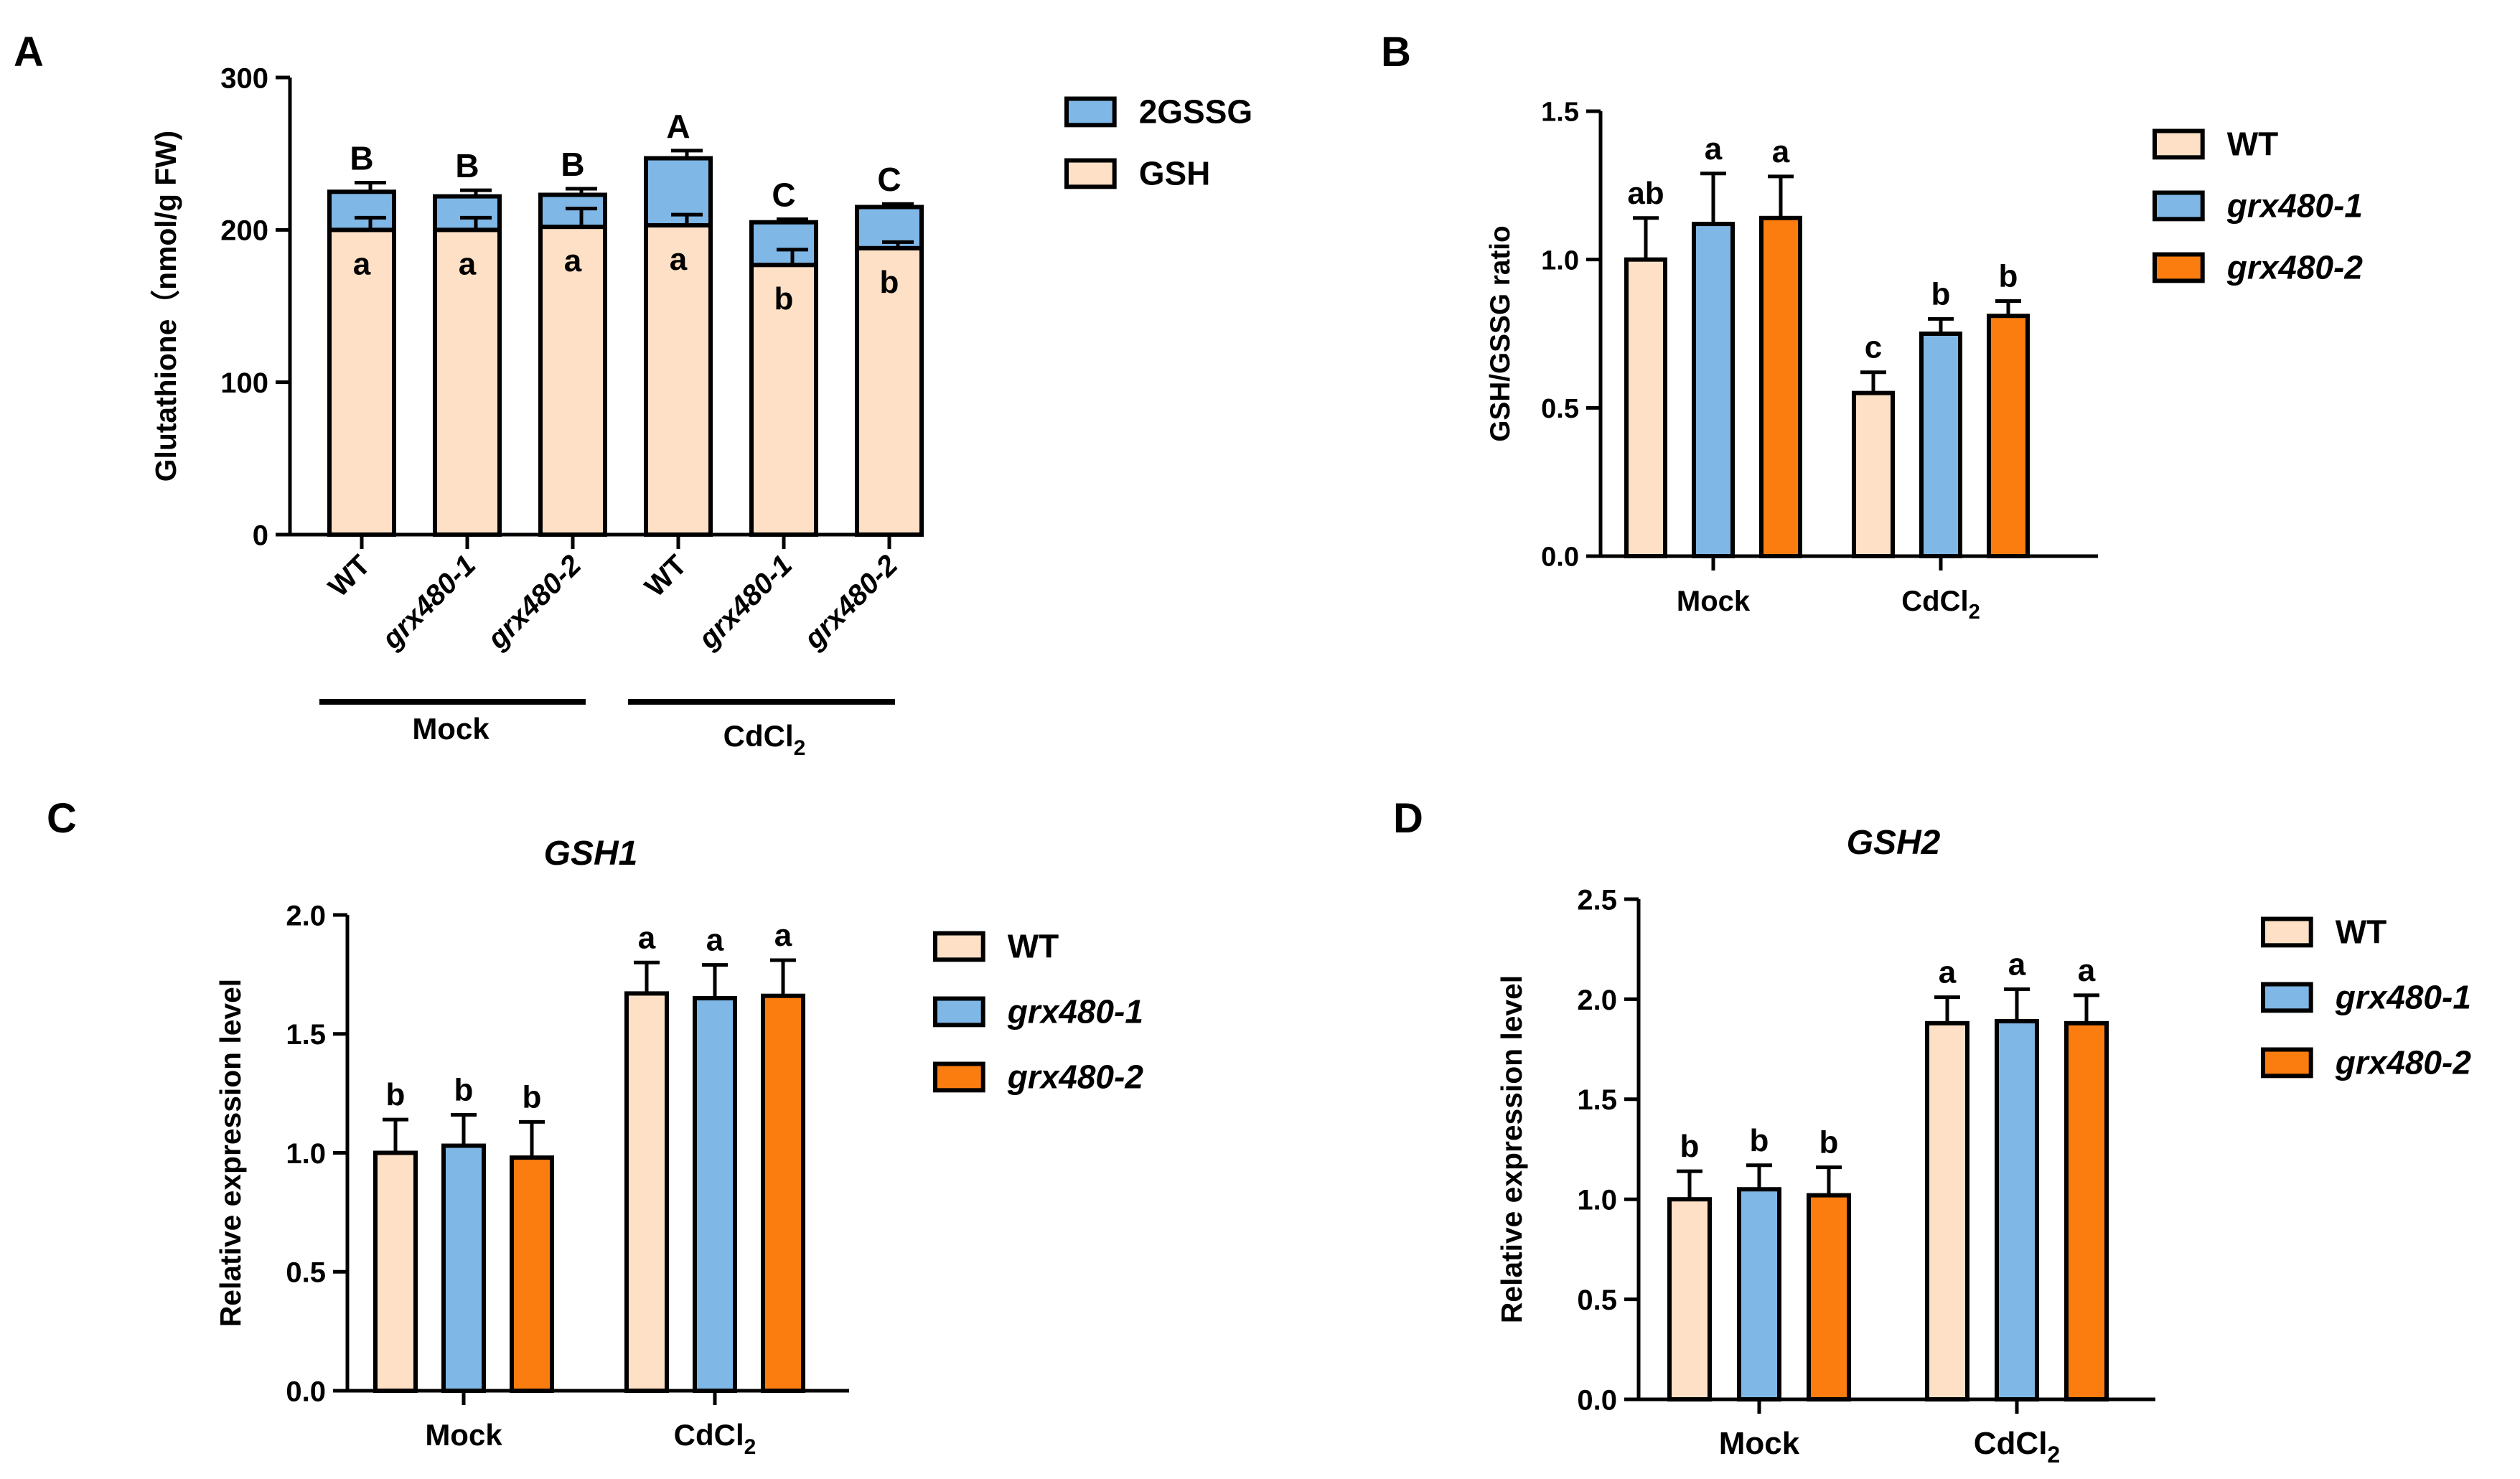 The image size is (2520, 1479). I want to click on y-axis-label: Glutathione（nmol/g FW), so click(165, 306).